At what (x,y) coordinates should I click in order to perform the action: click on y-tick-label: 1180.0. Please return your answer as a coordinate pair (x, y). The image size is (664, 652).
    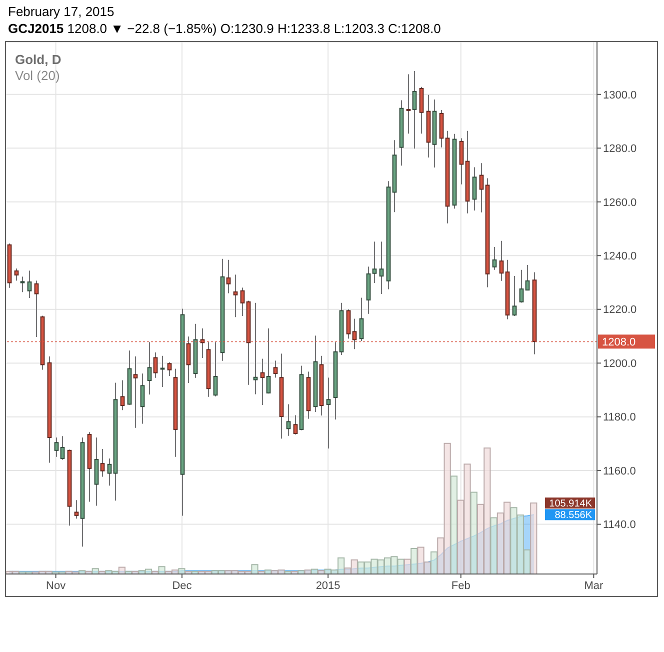
    Looking at the image, I should click on (619, 418).